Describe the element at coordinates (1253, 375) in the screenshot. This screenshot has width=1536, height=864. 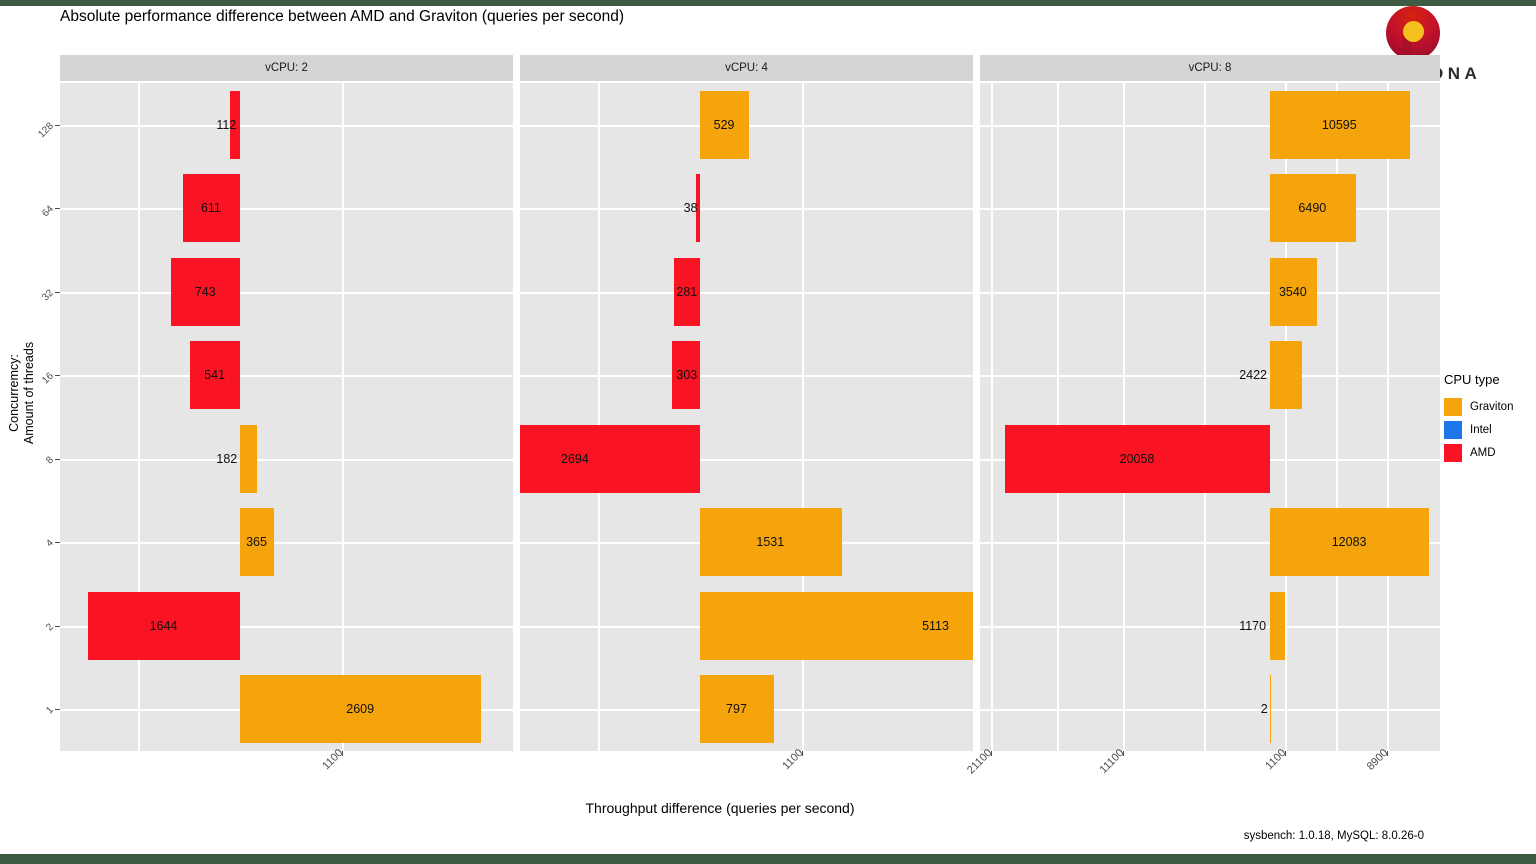
I see `bar-value-label: 2422` at that location.